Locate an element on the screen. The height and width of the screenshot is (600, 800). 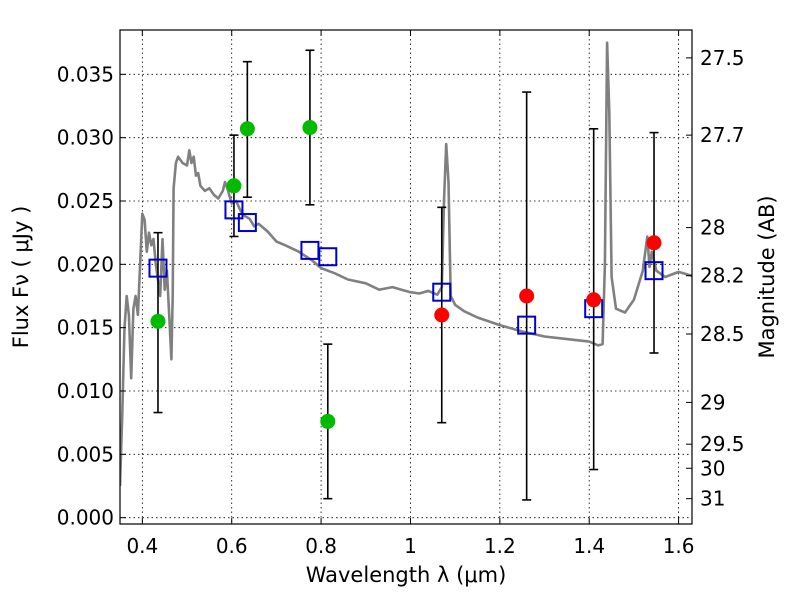
y-tick-label: 0.025 is located at coordinates (85, 201).